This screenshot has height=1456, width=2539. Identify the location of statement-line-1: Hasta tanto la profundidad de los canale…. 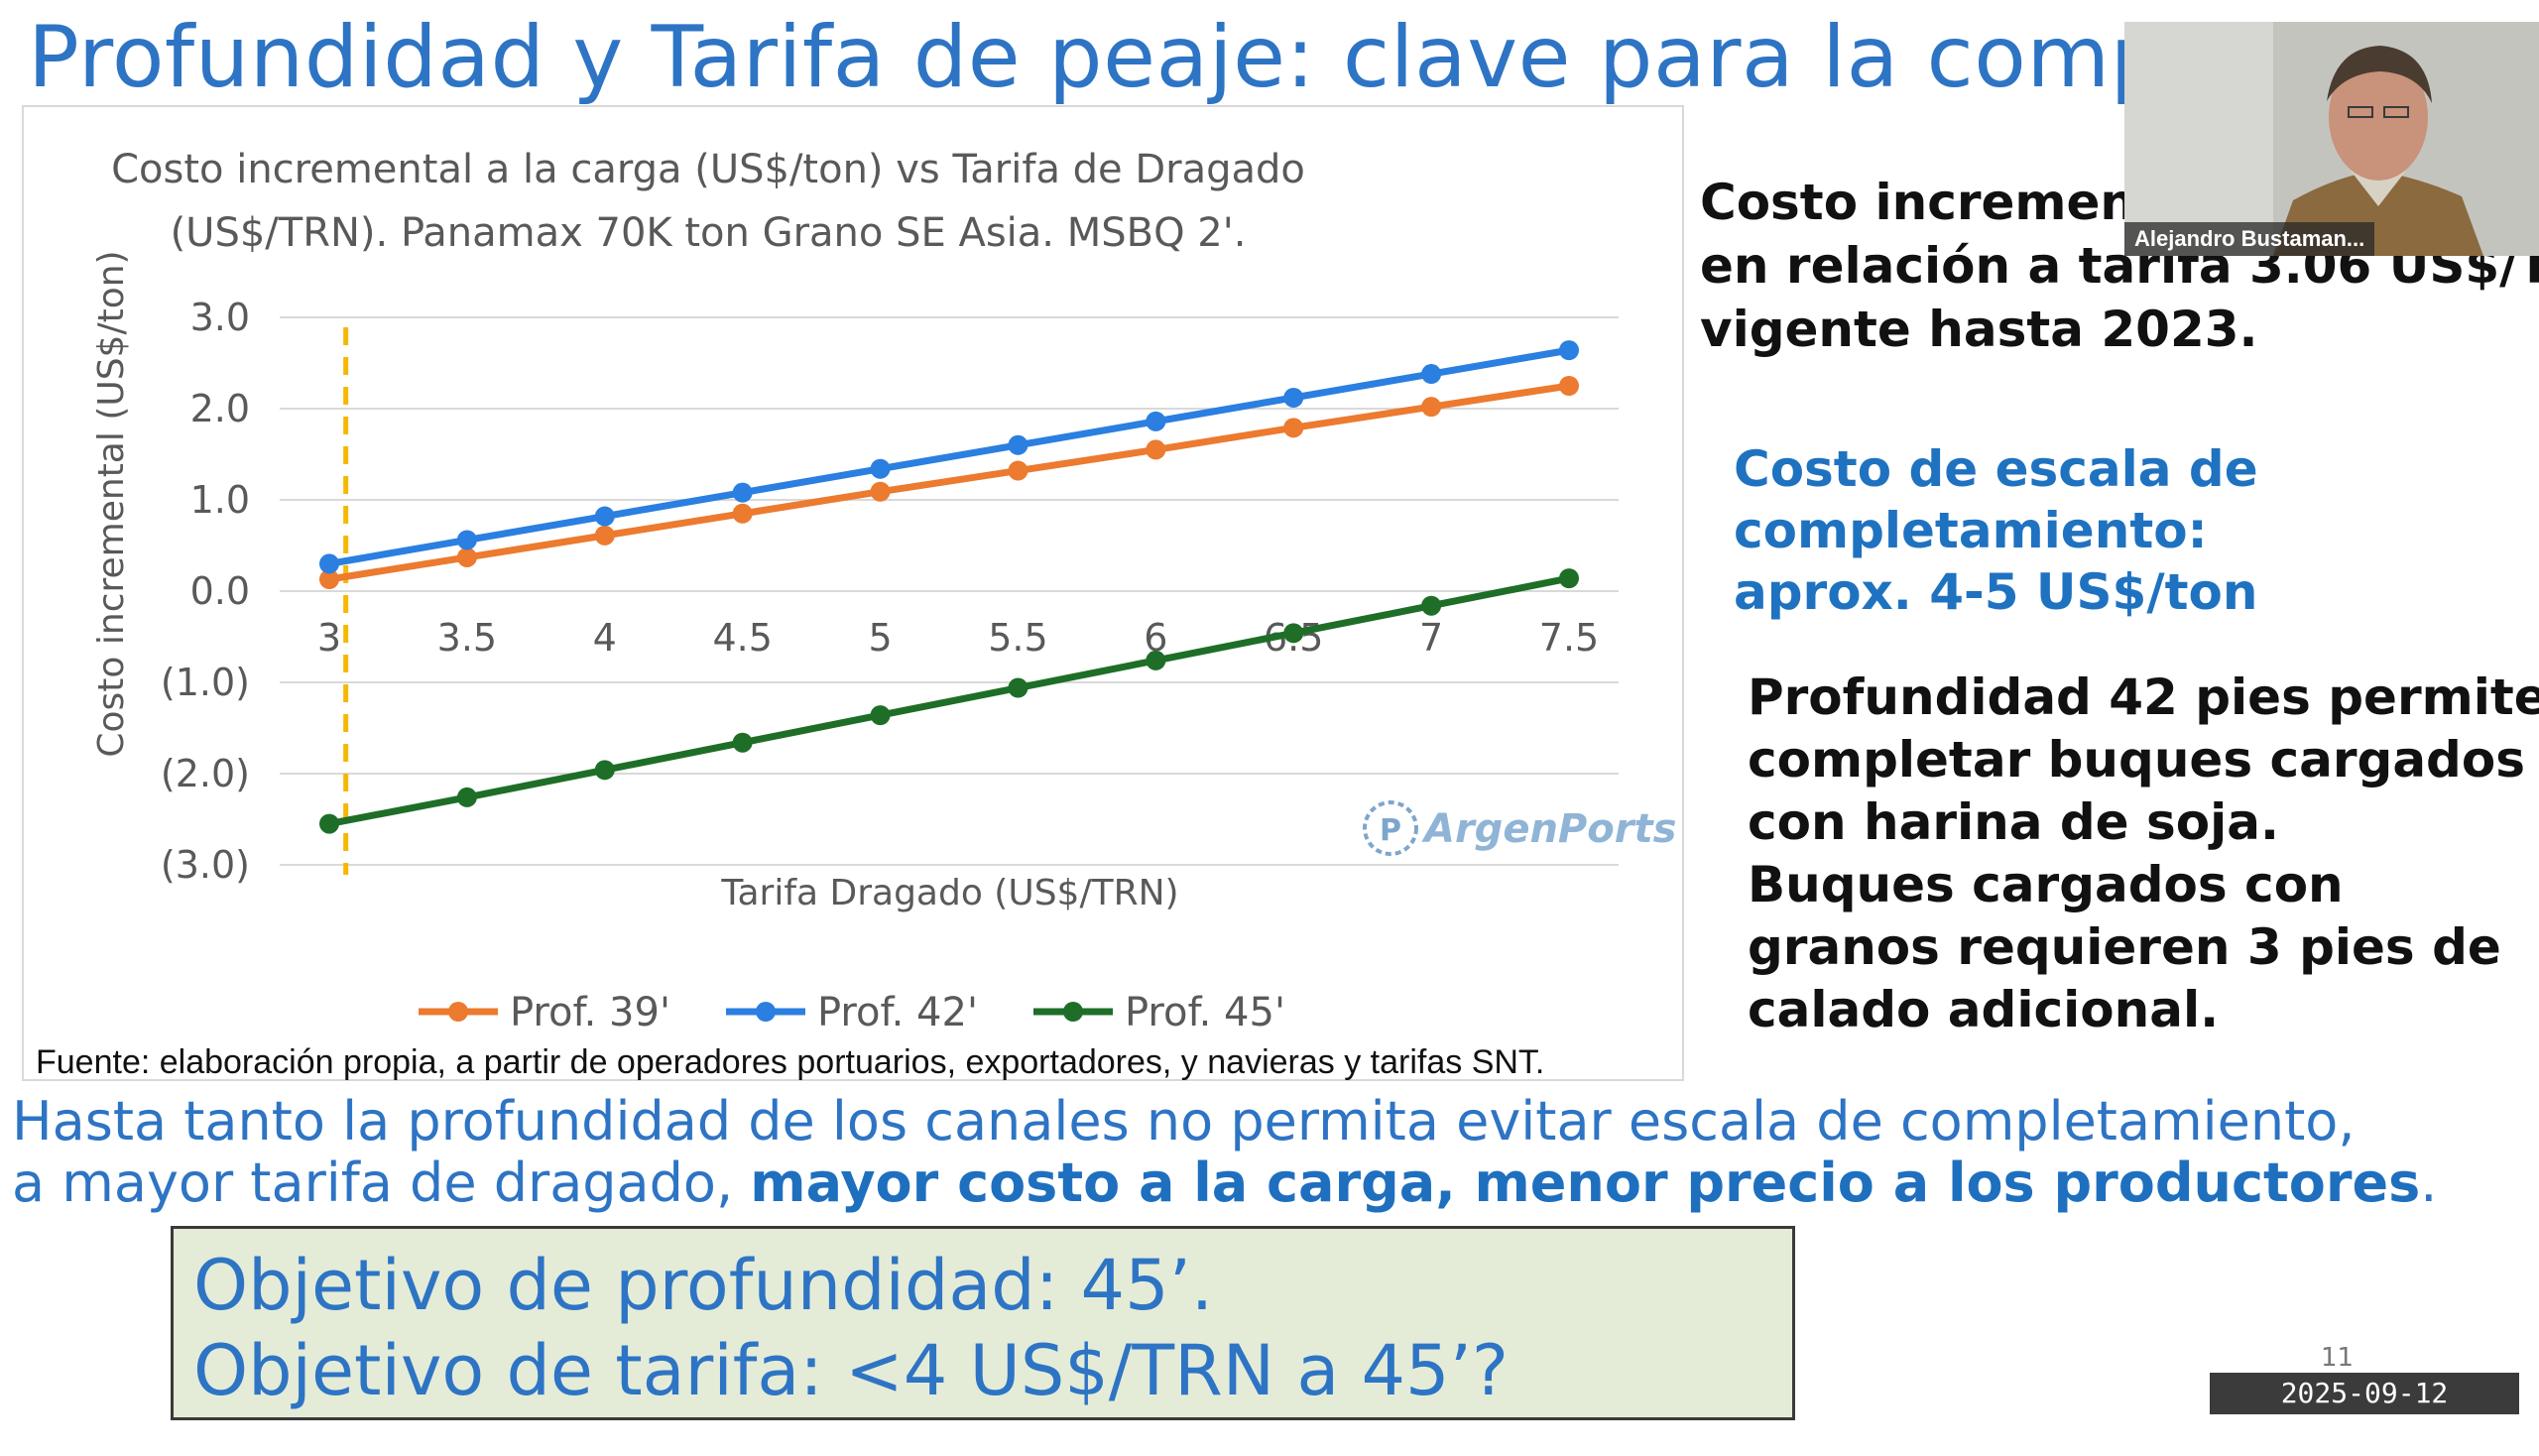
(1184, 1121).